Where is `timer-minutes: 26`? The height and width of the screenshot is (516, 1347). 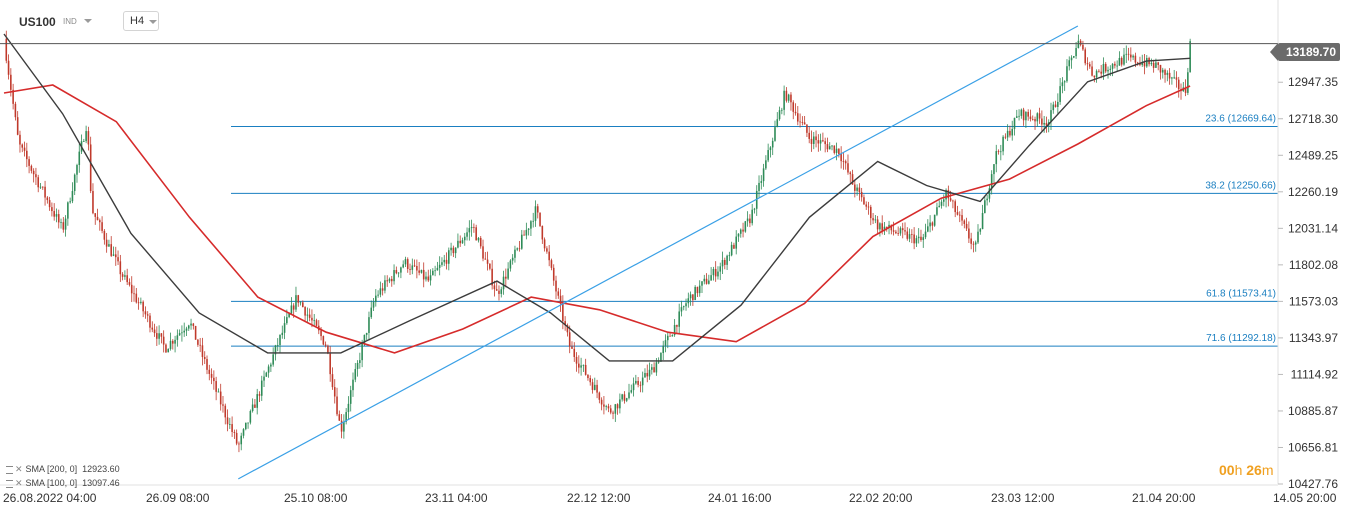 timer-minutes: 26 is located at coordinates (1254, 470).